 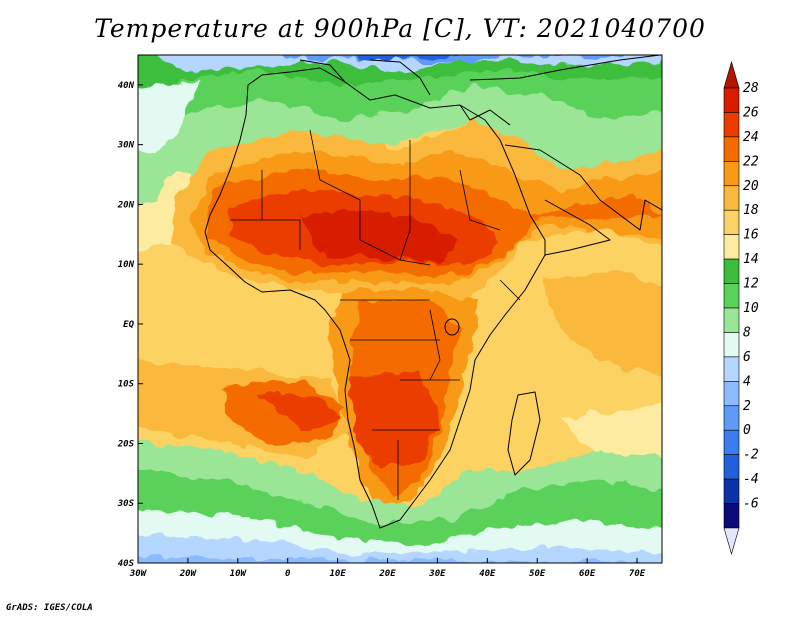 I want to click on lon-tick-label: 30W, so click(x=138, y=574).